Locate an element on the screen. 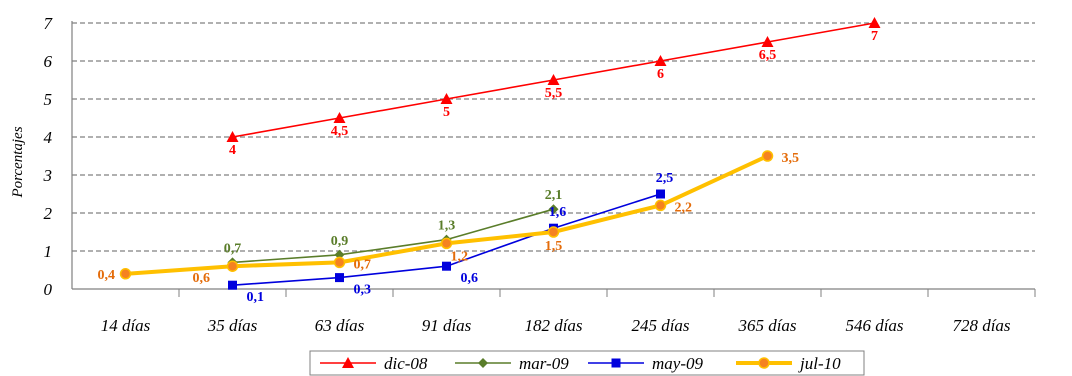  data-label: 5,5 is located at coordinates (554, 93).